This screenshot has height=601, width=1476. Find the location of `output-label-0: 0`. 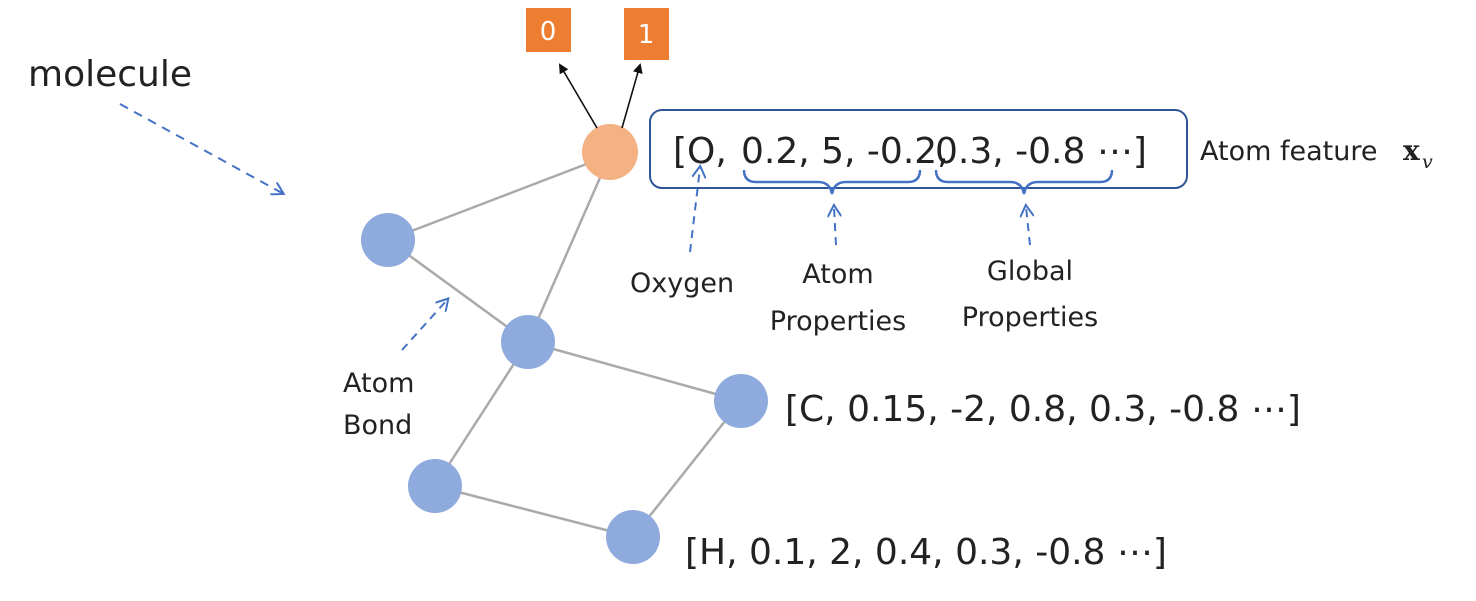

output-label-0: 0 is located at coordinates (548, 32).